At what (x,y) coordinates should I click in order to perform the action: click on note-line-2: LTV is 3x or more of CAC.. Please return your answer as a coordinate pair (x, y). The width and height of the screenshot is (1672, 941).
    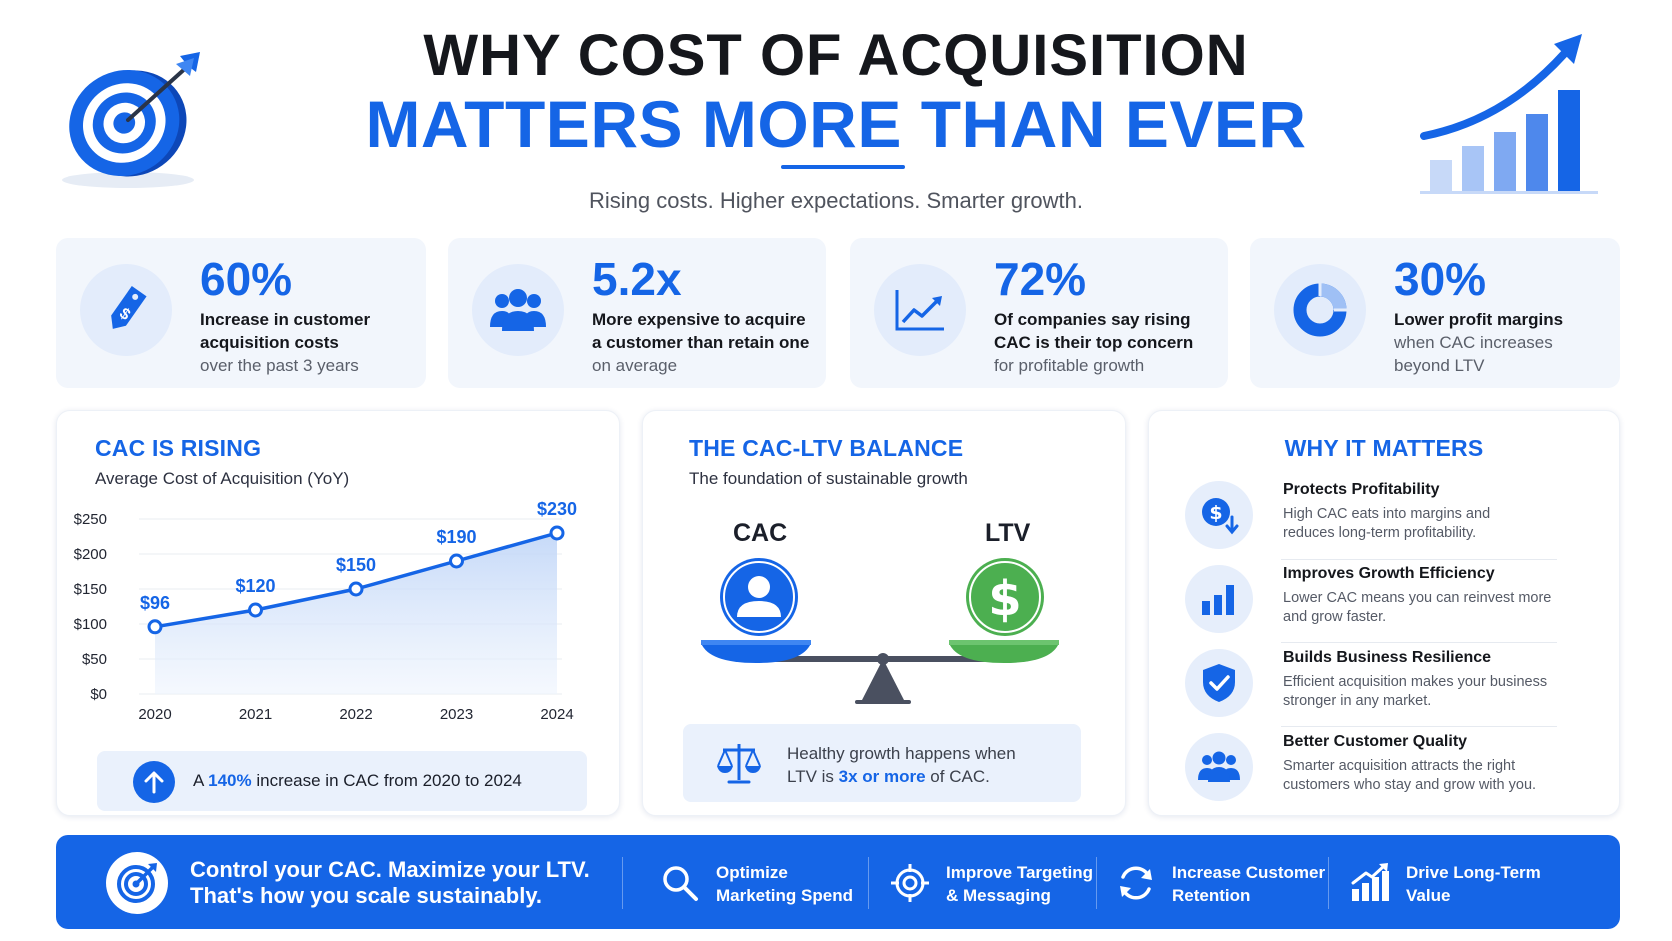
    Looking at the image, I should click on (901, 776).